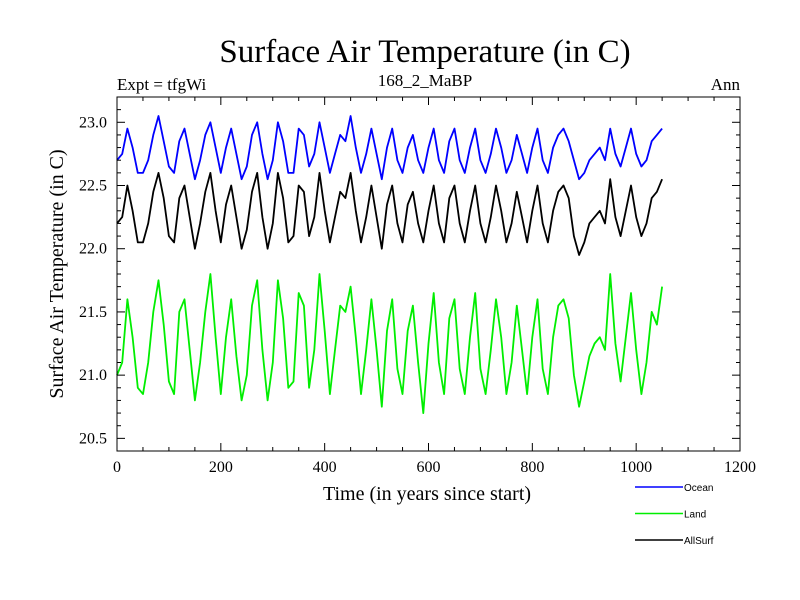 The image size is (800, 600). Describe the element at coordinates (532, 467) in the screenshot. I see `x-tick-label: 800` at that location.